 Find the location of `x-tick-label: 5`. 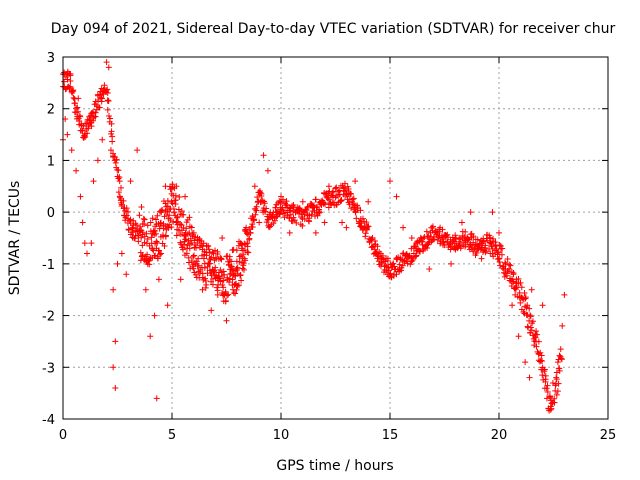

x-tick-label: 5 is located at coordinates (172, 435).